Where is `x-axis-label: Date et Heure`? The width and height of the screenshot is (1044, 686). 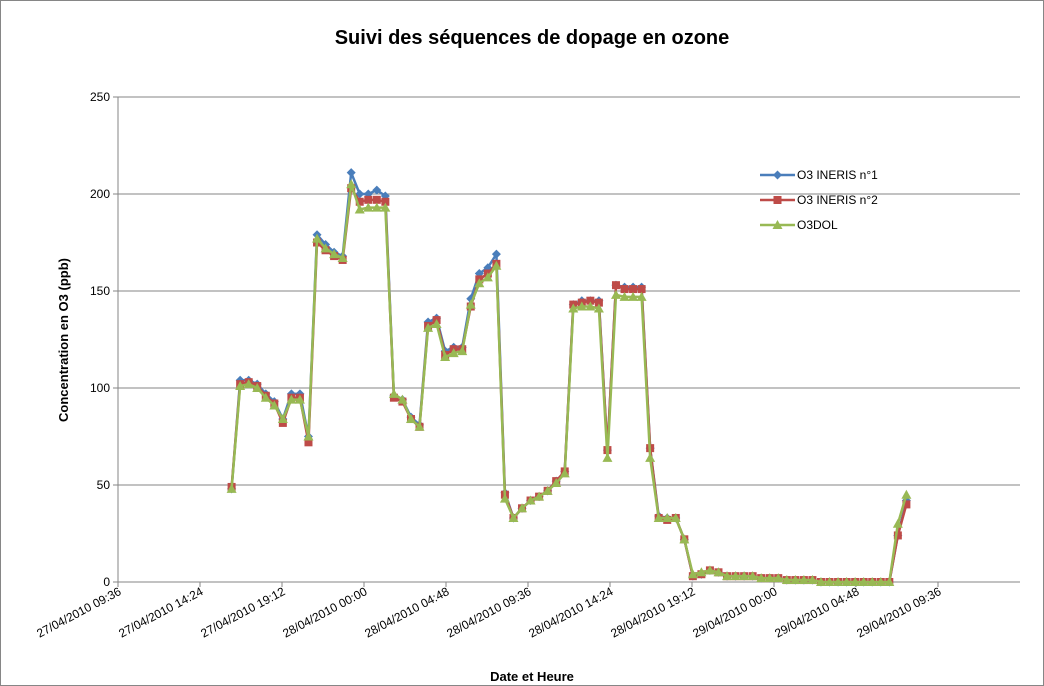 x-axis-label: Date et Heure is located at coordinates (532, 676).